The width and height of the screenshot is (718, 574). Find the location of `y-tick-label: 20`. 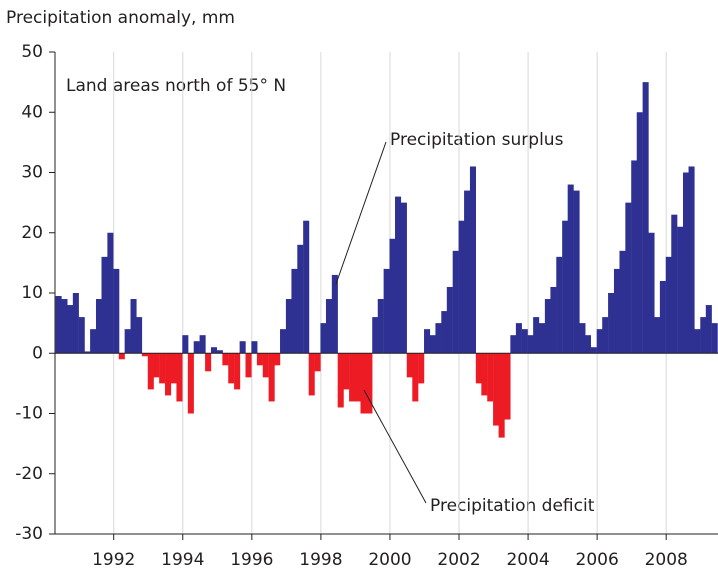

y-tick-label: 20 is located at coordinates (32, 233).